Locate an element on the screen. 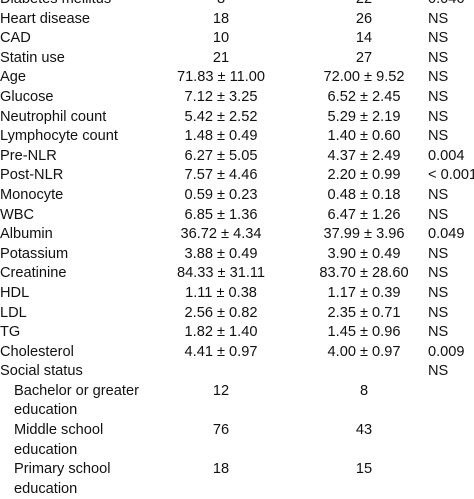 This screenshot has width=474, height=499. group2-value: 27 is located at coordinates (364, 57).